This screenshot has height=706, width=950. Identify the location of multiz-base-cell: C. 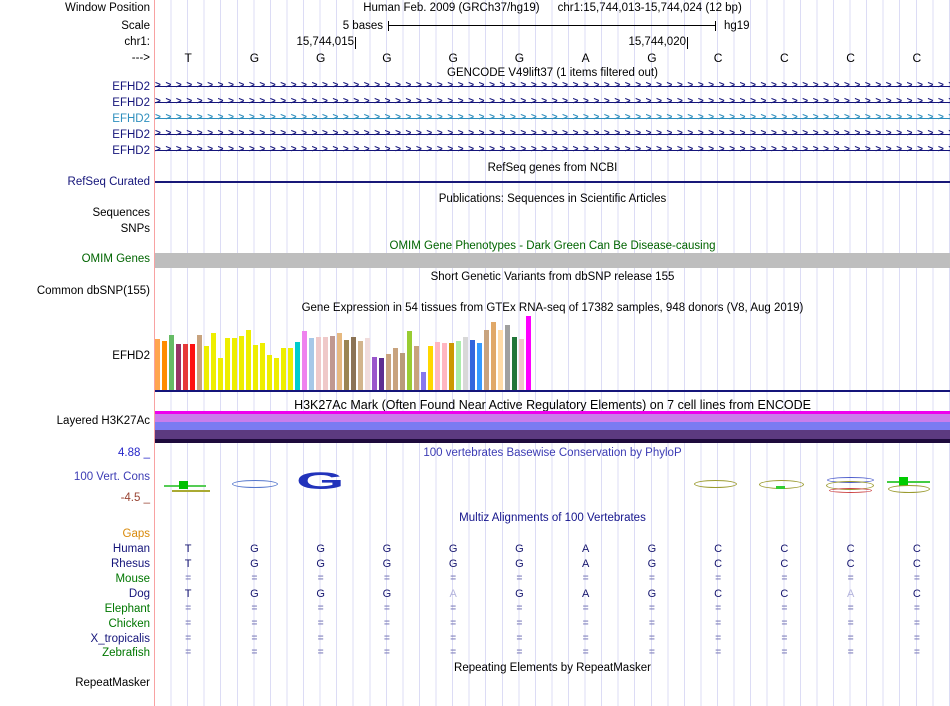
(850, 564).